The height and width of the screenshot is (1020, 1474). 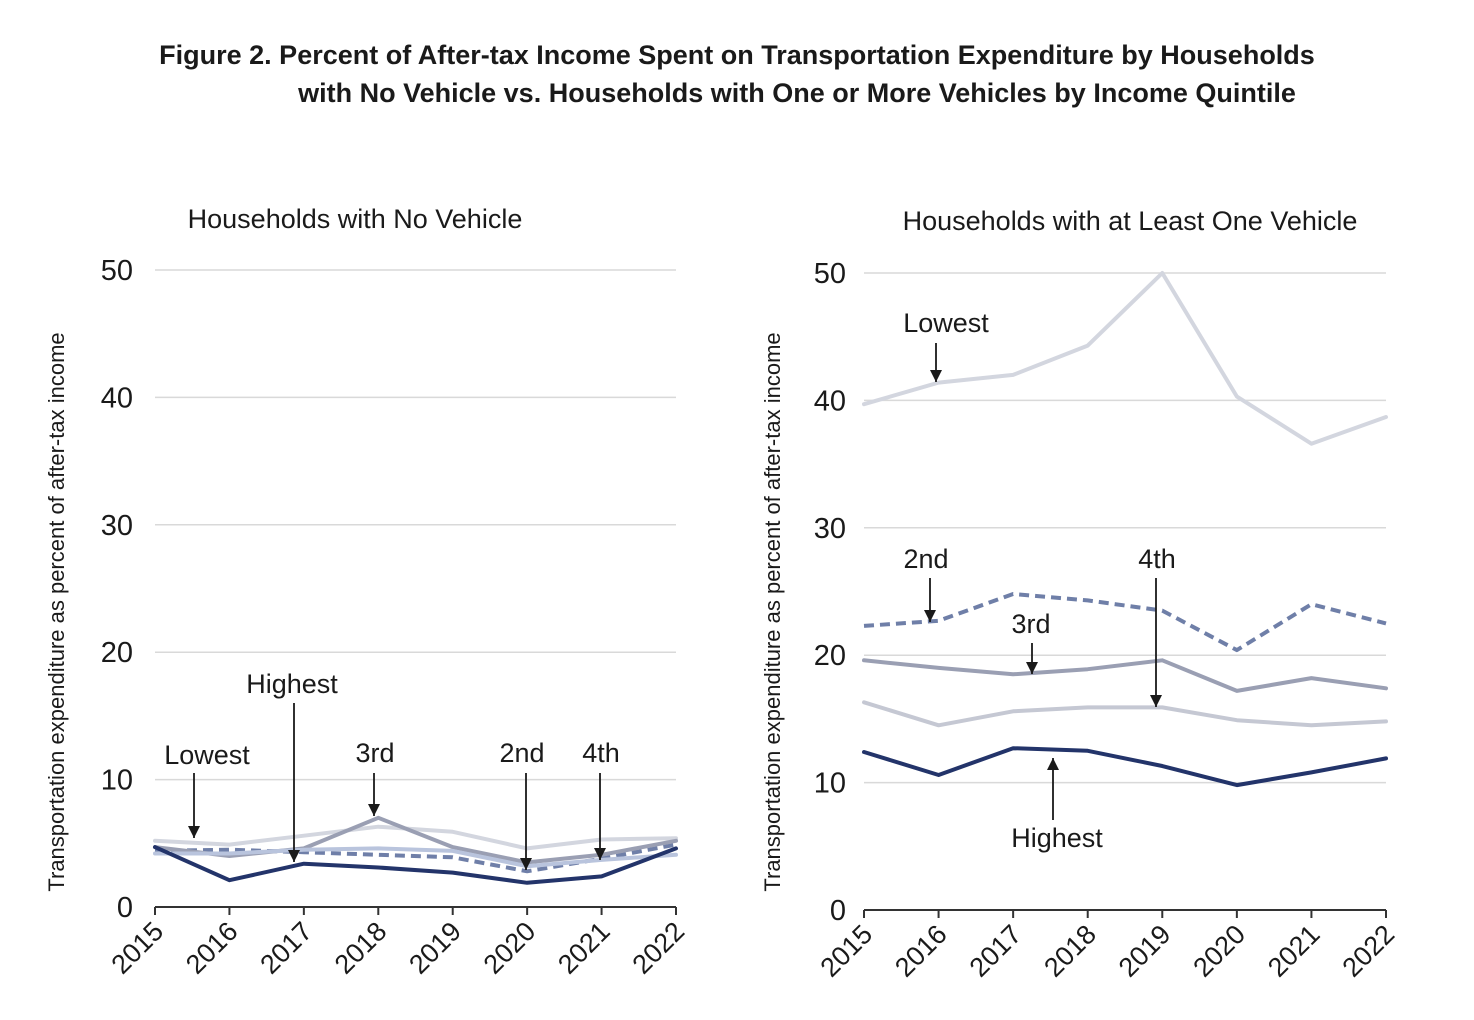 I want to click on x-tick-label: 2018, so click(x=1070, y=951).